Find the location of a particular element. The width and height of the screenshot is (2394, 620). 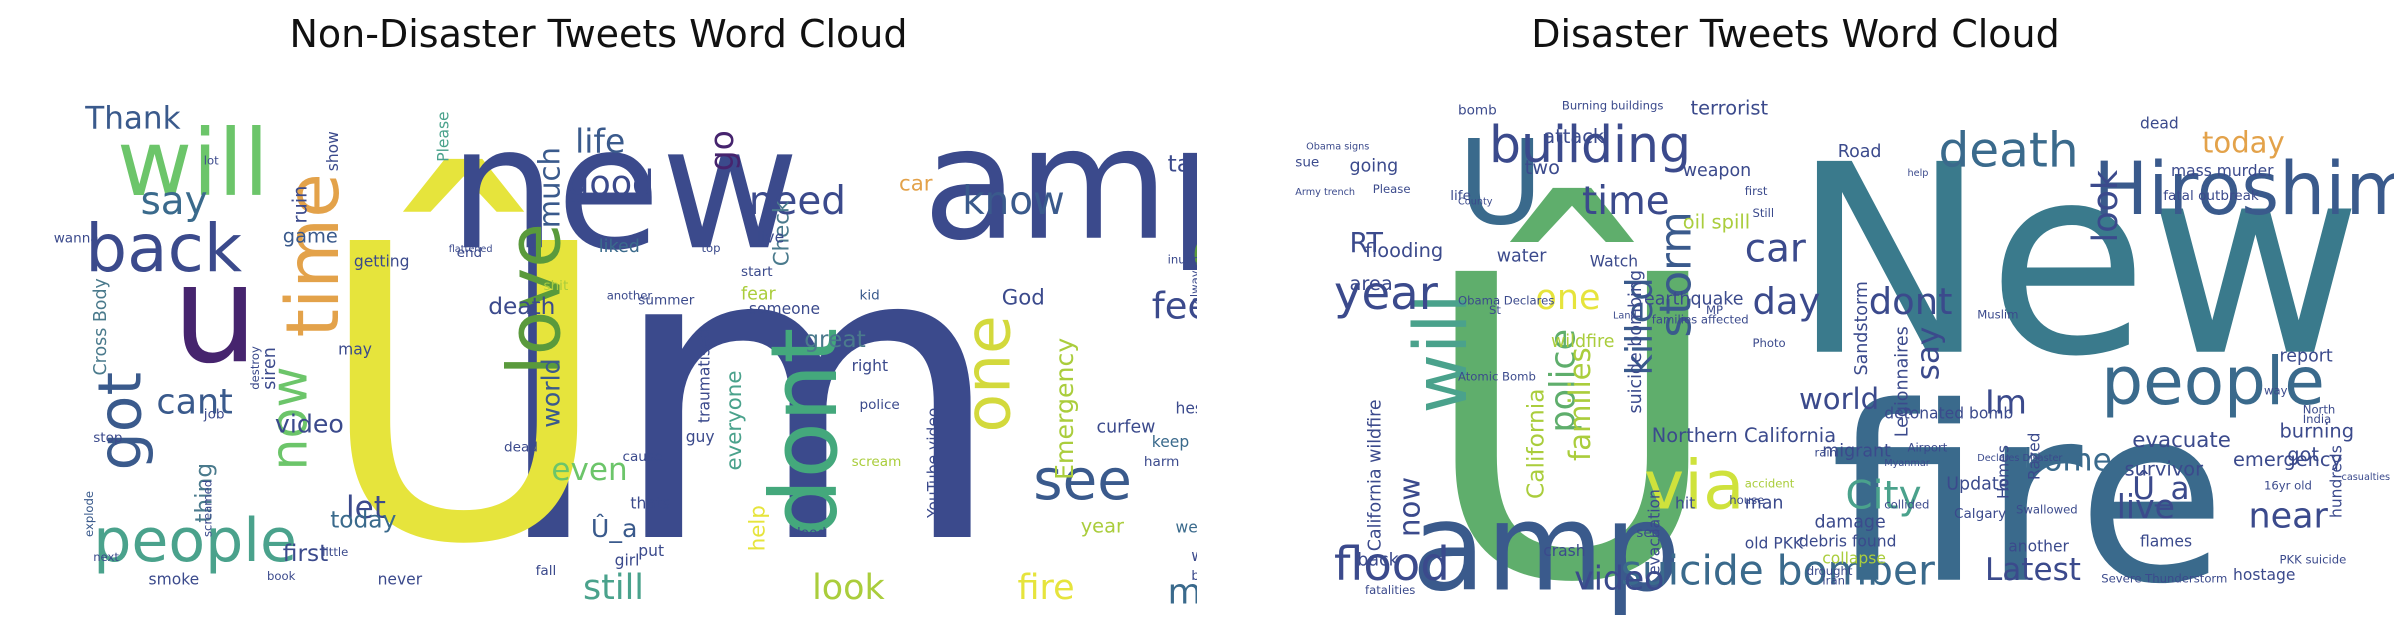

word-near-30: near is located at coordinates (2289, 517).